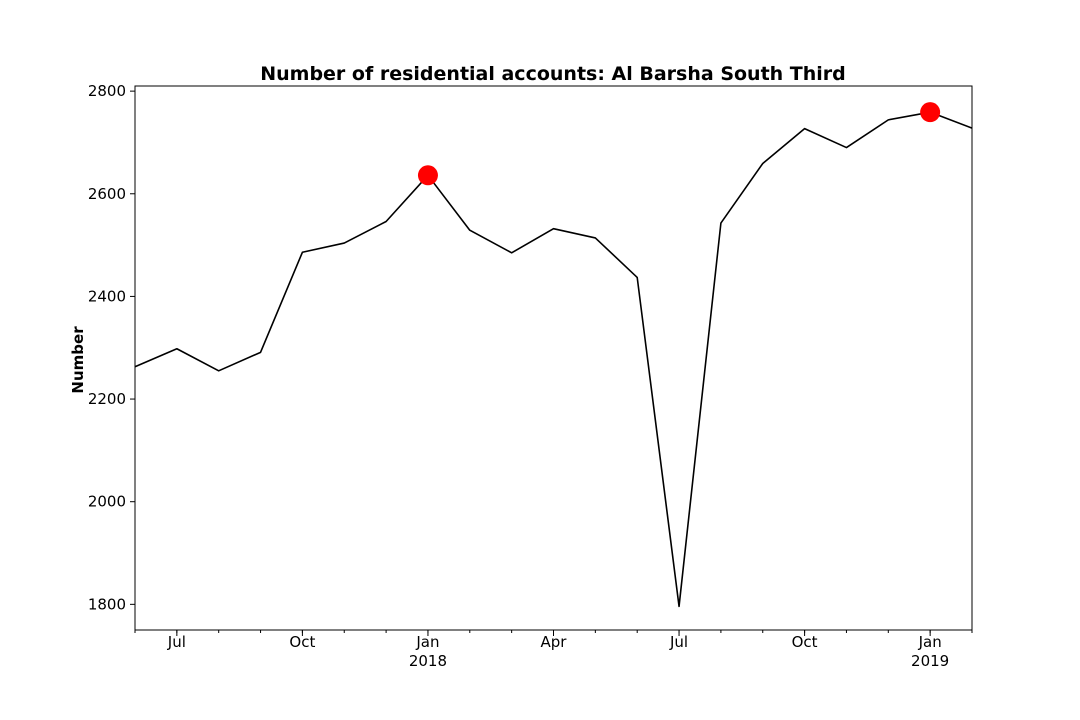 The image size is (1080, 720). What do you see at coordinates (107, 399) in the screenshot?
I see `y-tick-label: 2200` at bounding box center [107, 399].